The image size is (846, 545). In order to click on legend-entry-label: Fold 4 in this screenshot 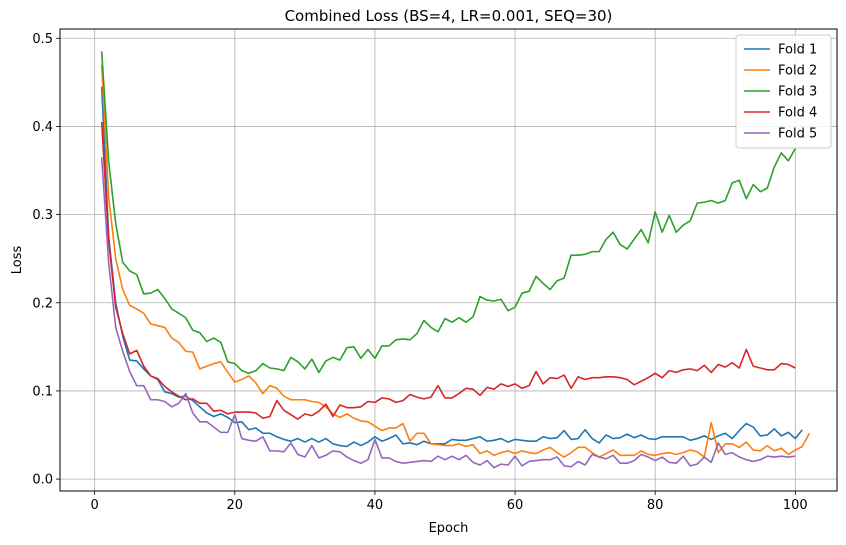, I will do `click(797, 113)`.